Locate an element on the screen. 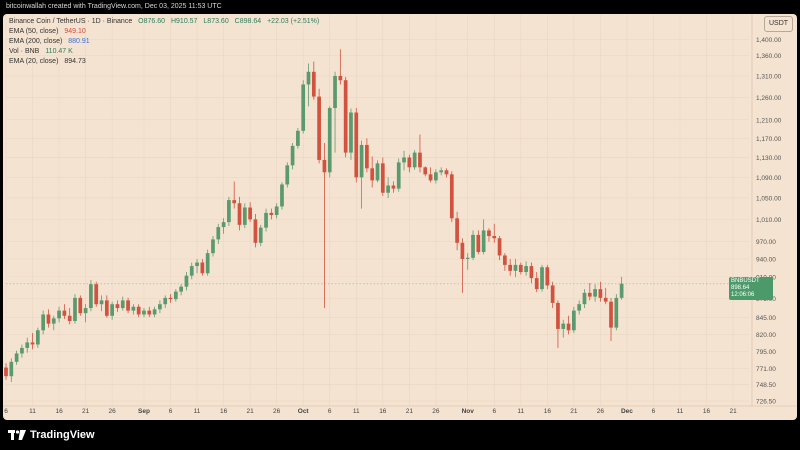 The image size is (800, 450). currency-button: USDT is located at coordinates (778, 24).